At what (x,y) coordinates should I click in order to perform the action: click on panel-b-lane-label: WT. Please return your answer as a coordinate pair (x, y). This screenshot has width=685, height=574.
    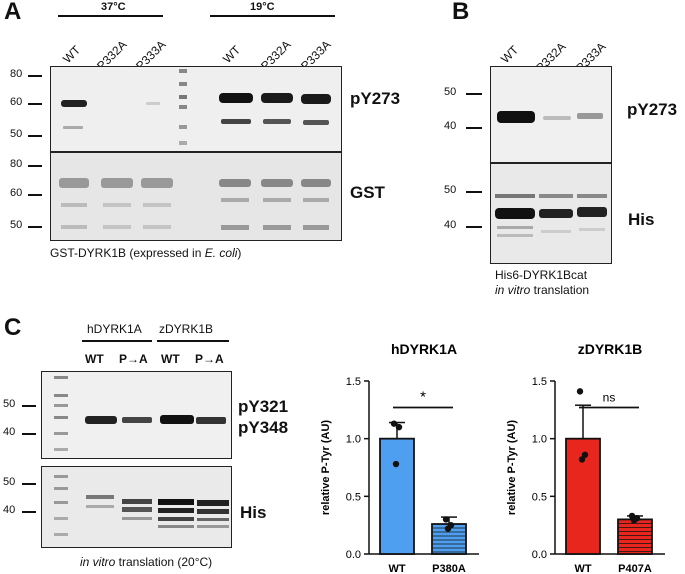
    Looking at the image, I should click on (510, 54).